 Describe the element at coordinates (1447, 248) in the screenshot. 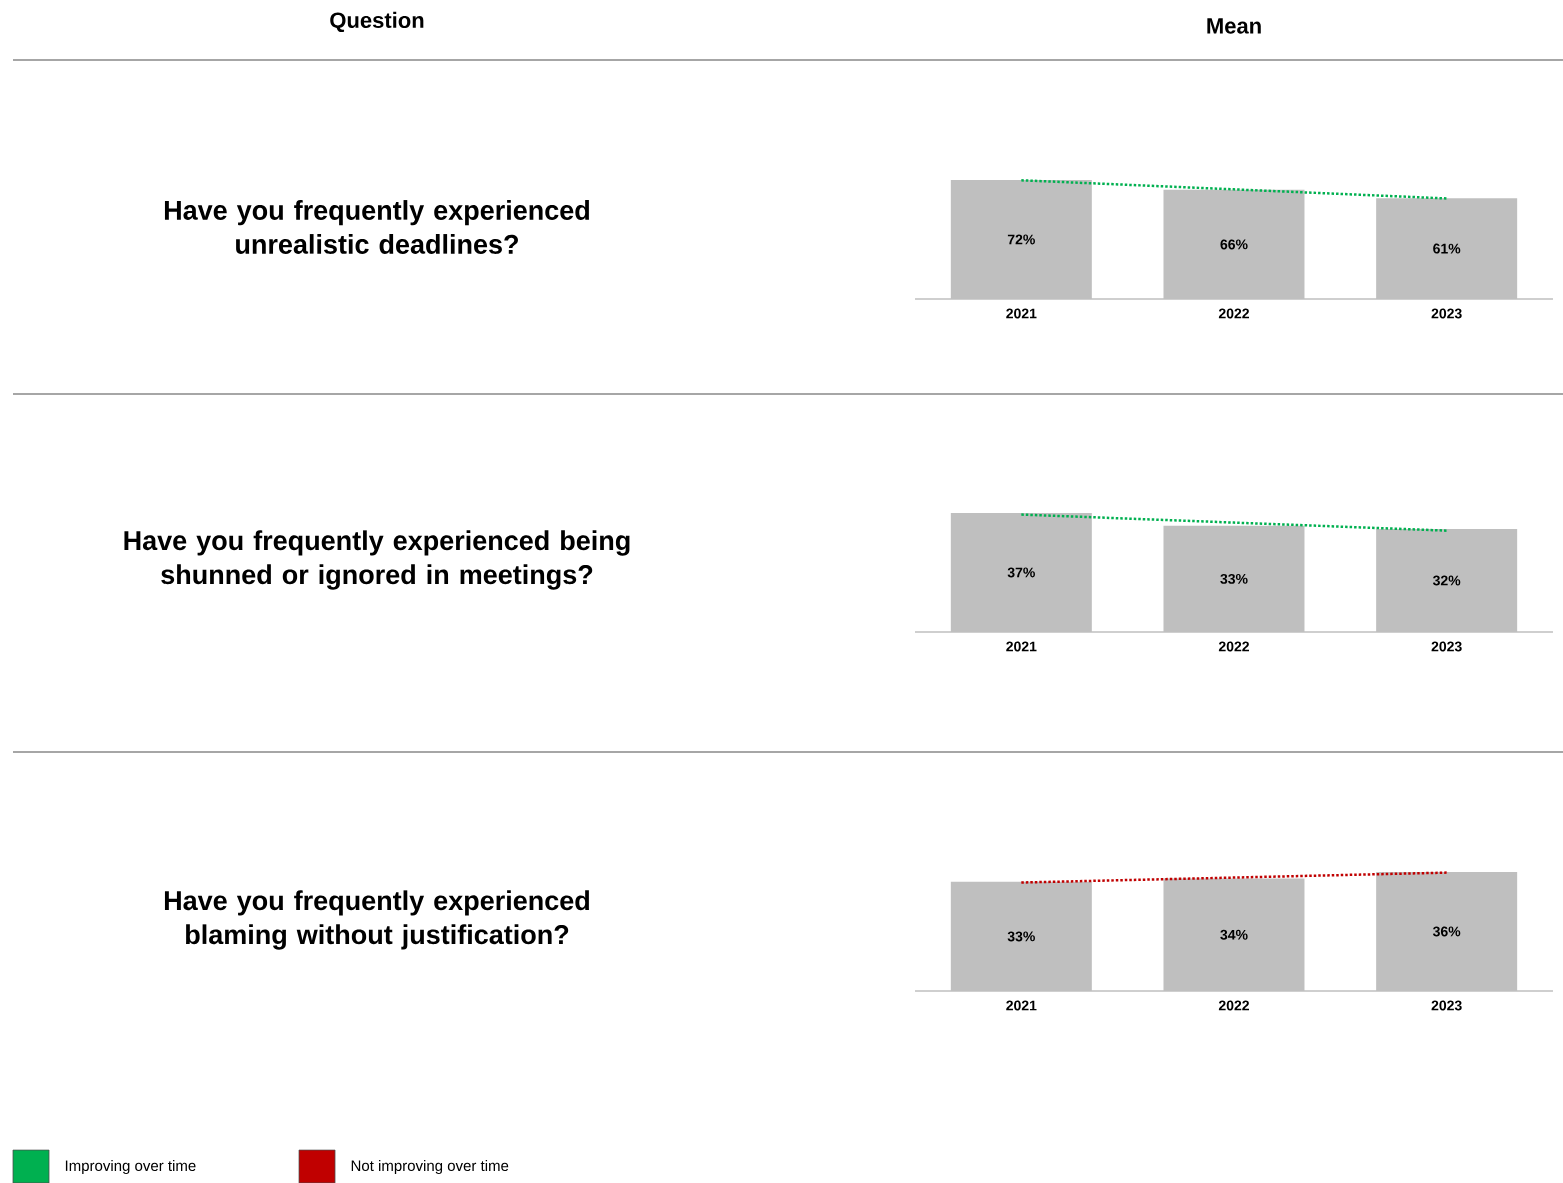

I see `data-label: 61%` at that location.